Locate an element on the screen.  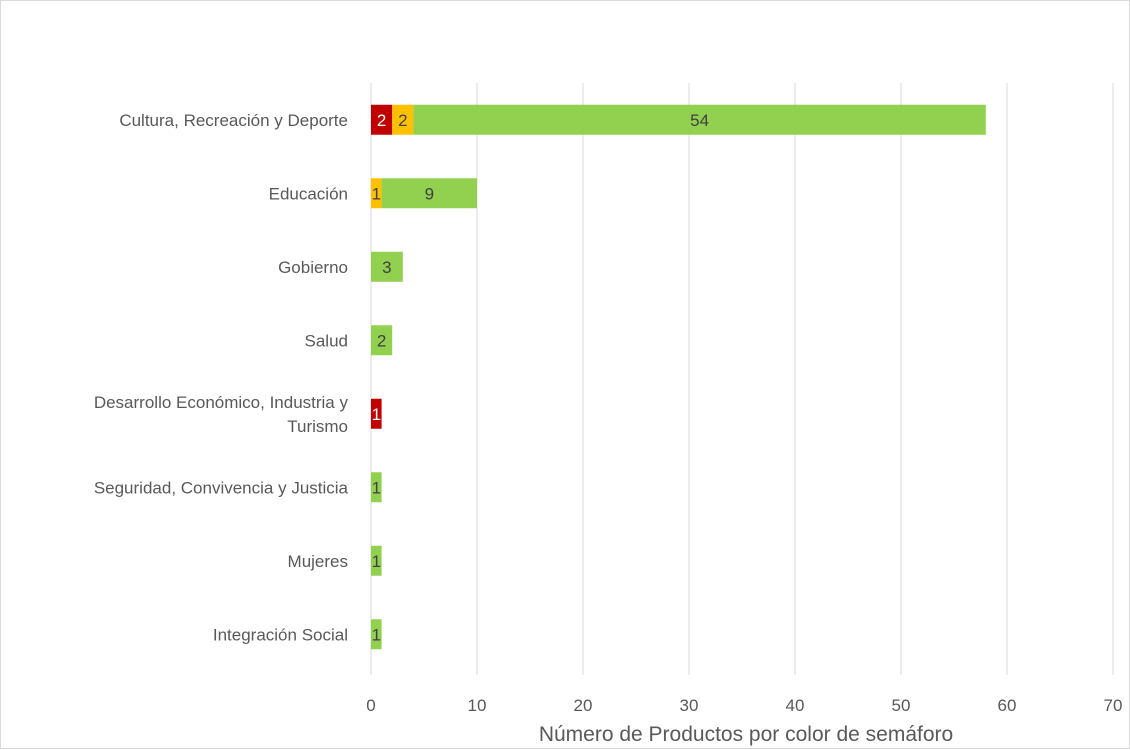
x-tick-label: 10 is located at coordinates (477, 705).